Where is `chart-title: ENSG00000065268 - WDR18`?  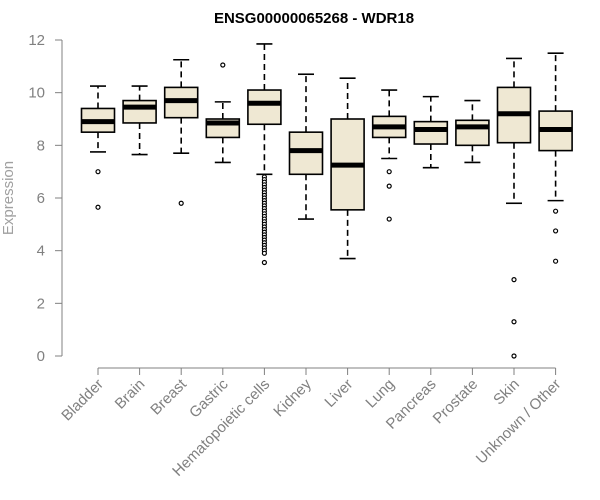 chart-title: ENSG00000065268 - WDR18 is located at coordinates (314, 18).